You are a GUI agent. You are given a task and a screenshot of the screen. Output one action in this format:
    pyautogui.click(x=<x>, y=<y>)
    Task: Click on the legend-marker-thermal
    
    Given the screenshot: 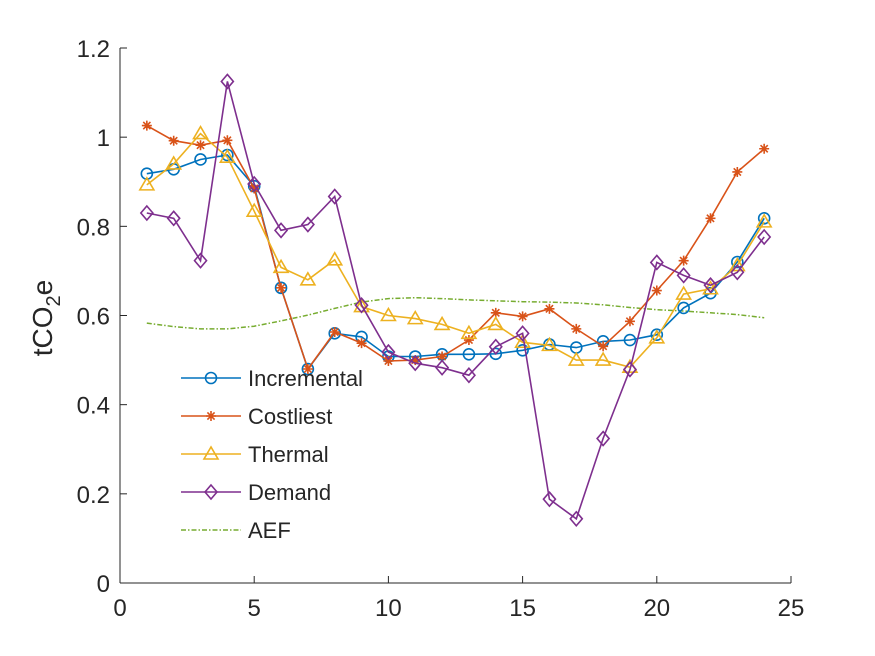 What is the action you would take?
    pyautogui.click(x=211, y=452)
    